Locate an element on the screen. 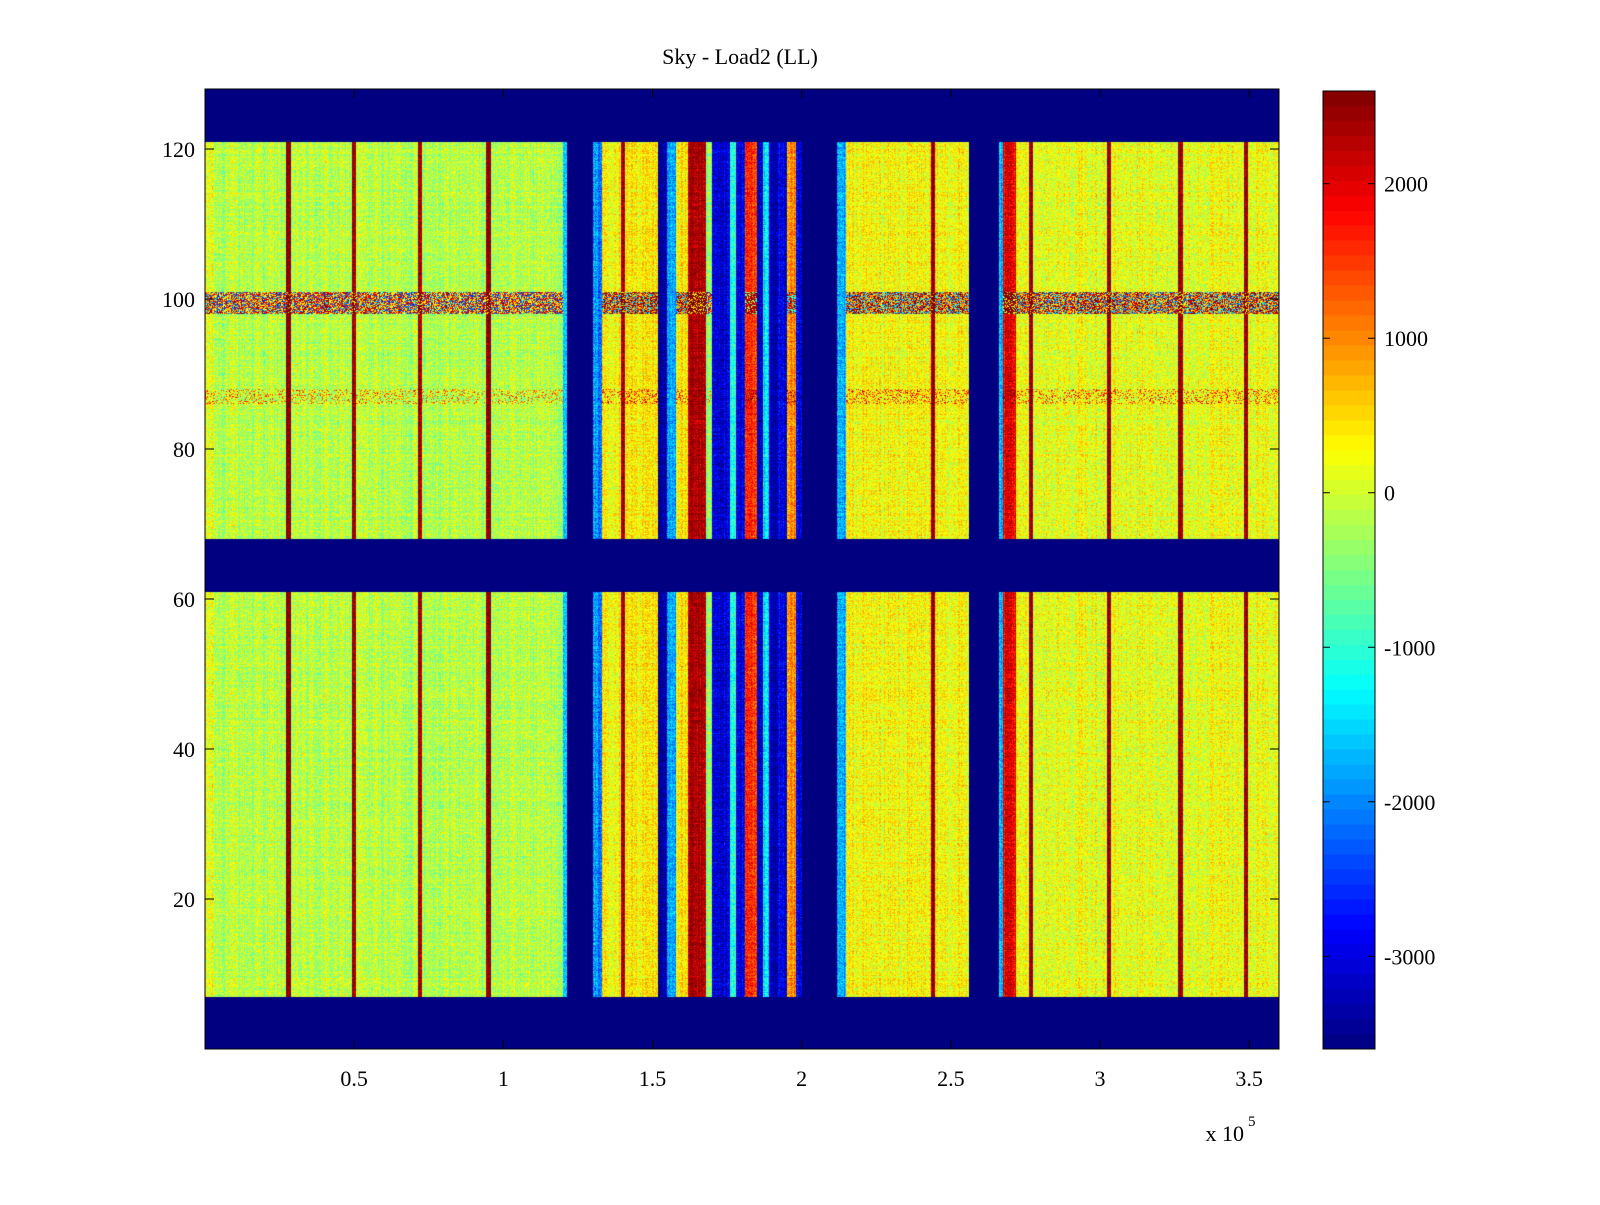 The width and height of the screenshot is (1600, 1205). x-exponent-base: x 10 is located at coordinates (1225, 1133).